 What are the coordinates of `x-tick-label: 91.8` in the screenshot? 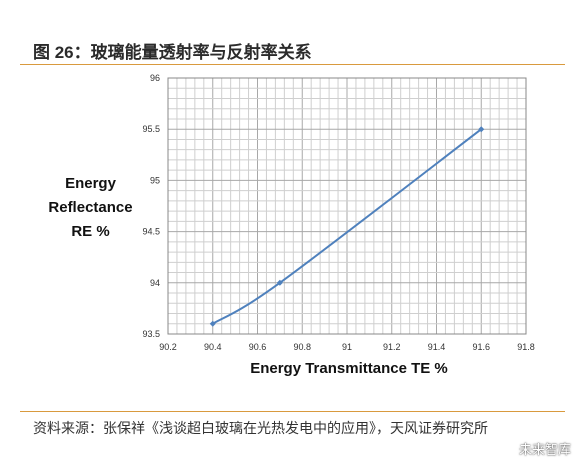 It's located at (526, 347).